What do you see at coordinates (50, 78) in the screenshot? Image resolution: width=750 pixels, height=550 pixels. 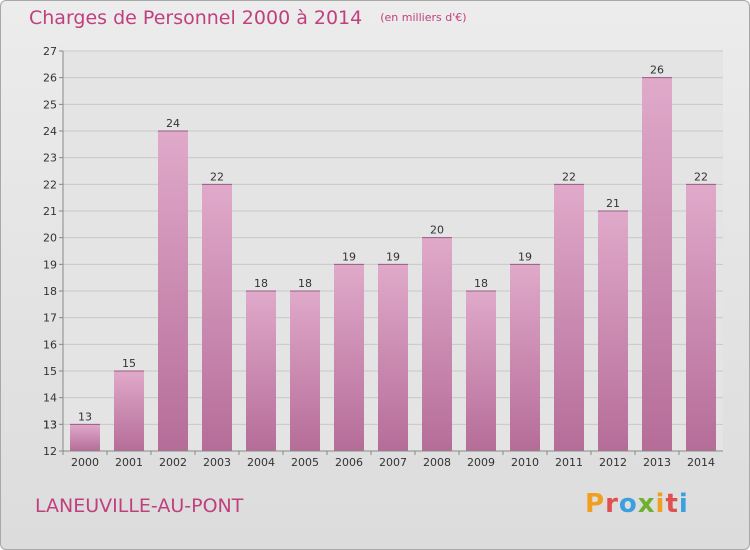 I see `y-tick-label: 26` at bounding box center [50, 78].